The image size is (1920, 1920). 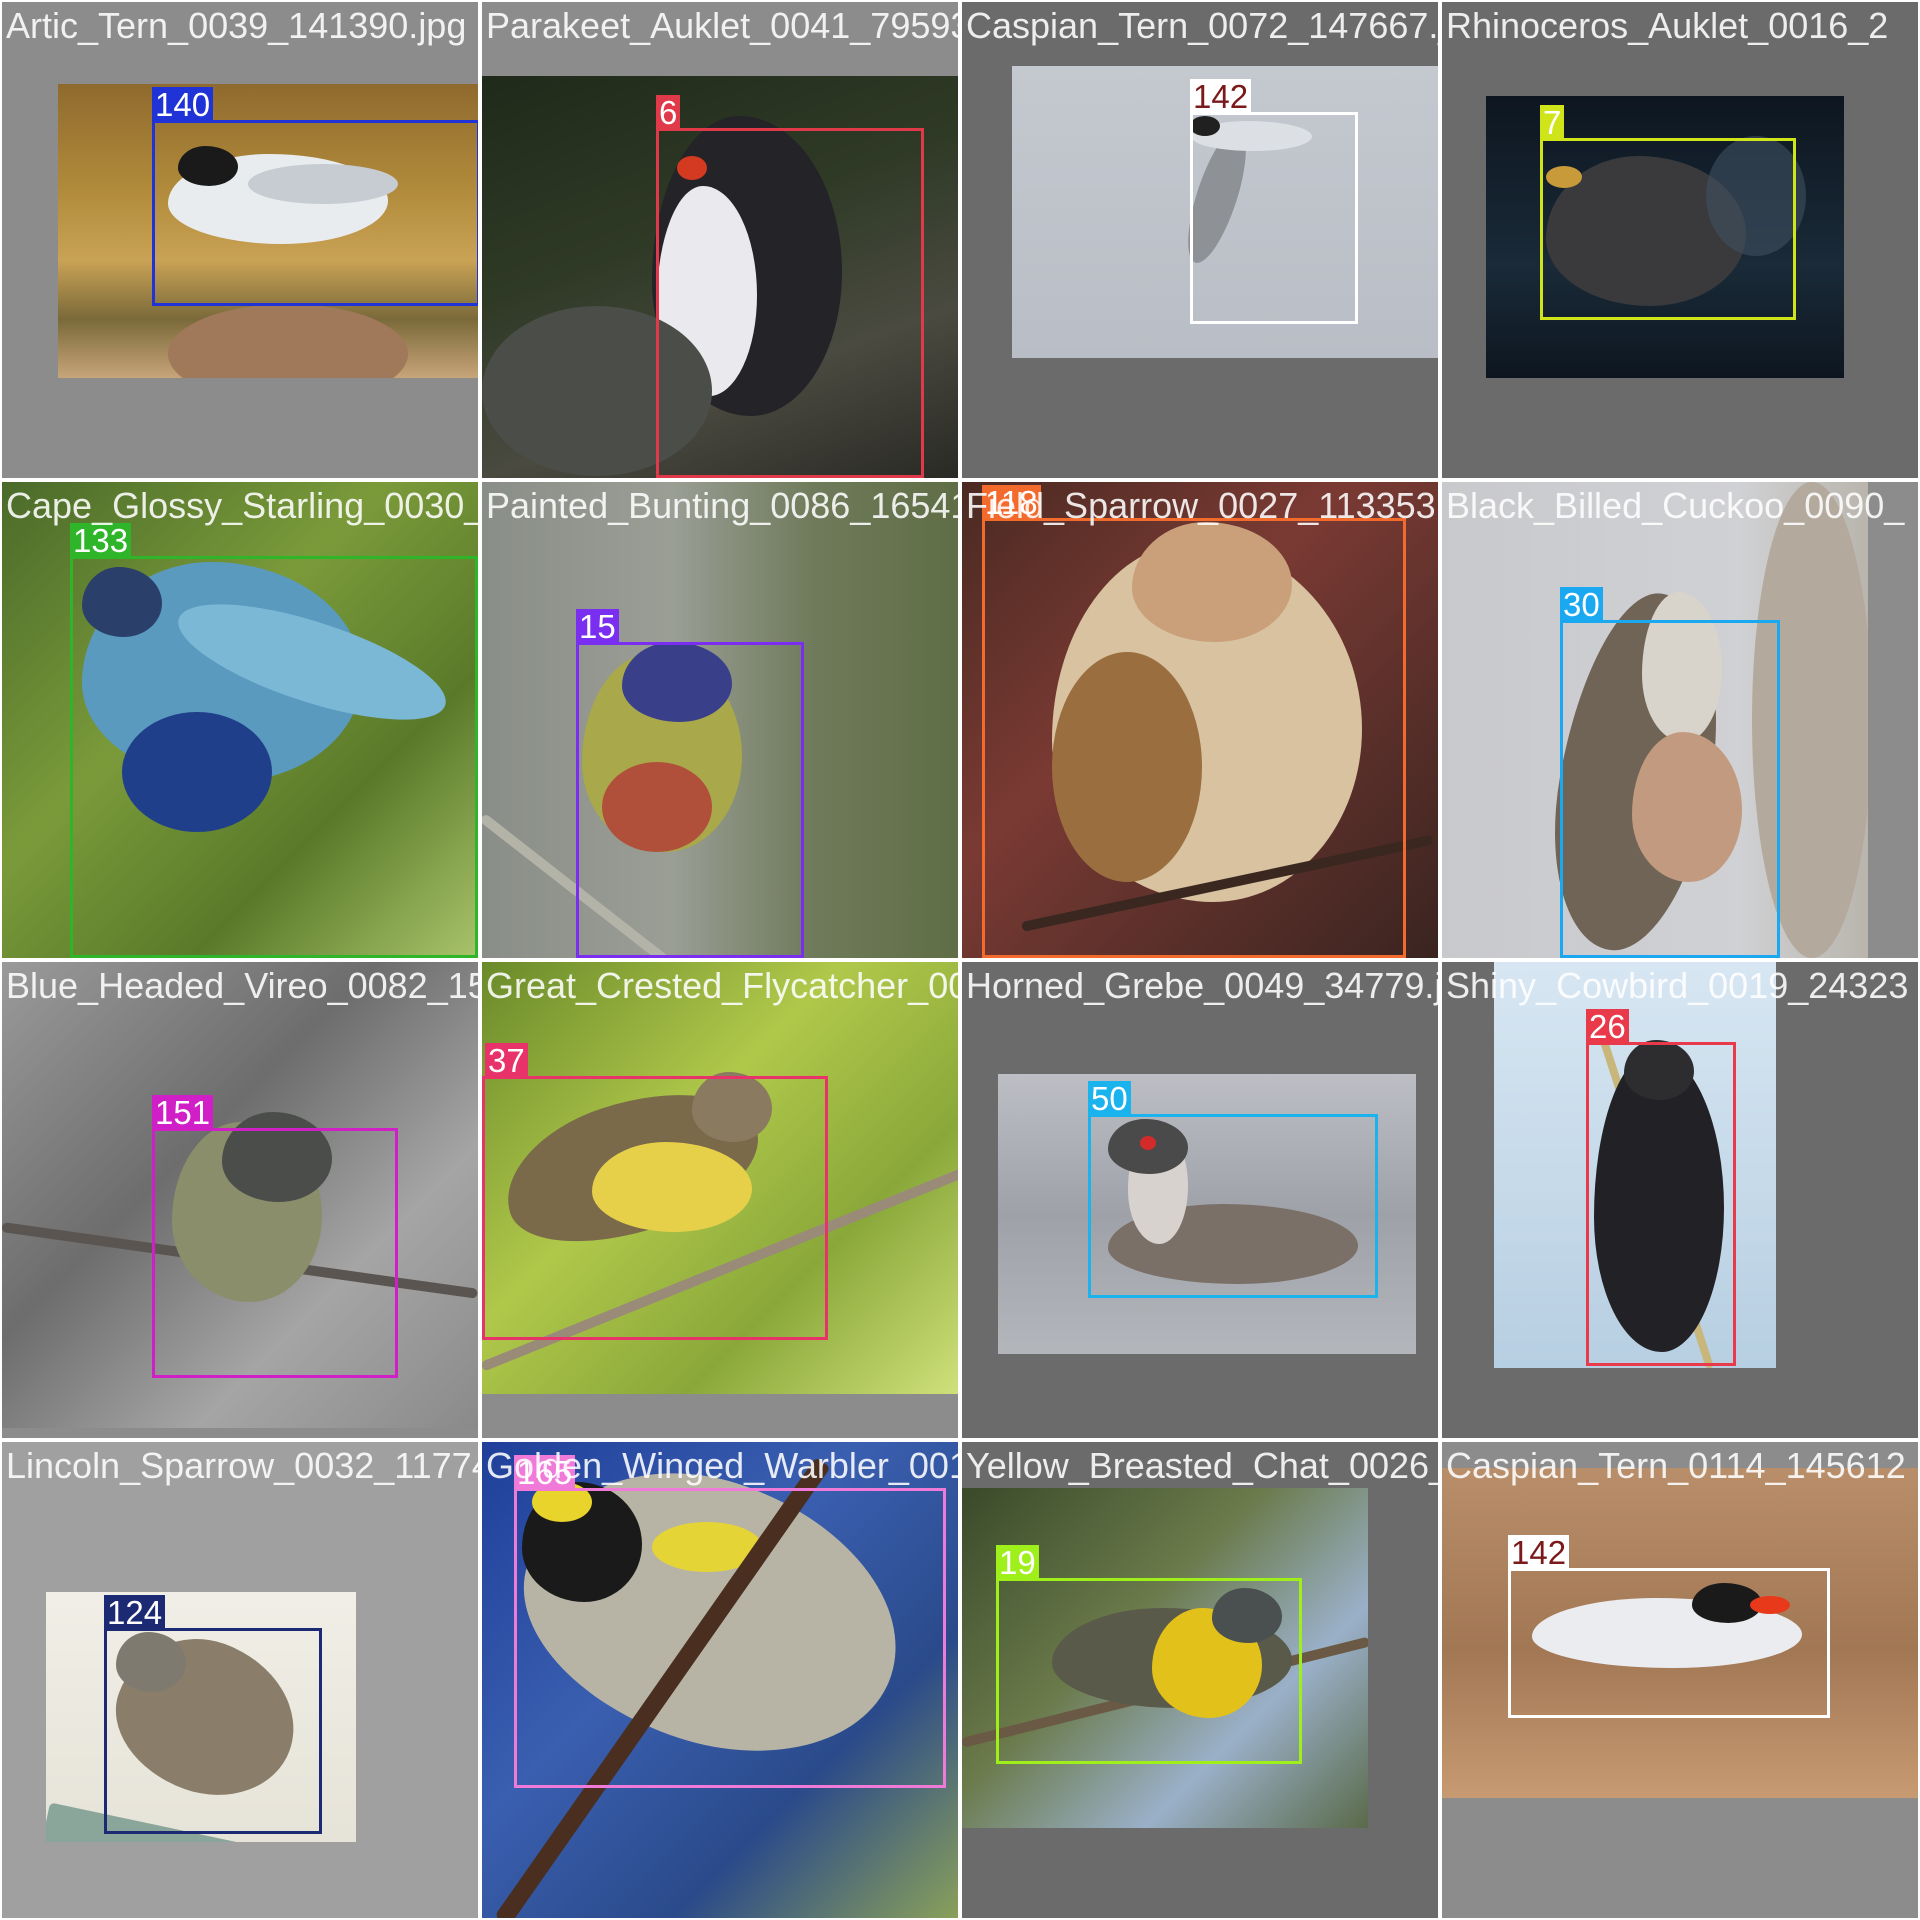 I want to click on class-label: 15, so click(x=597, y=627).